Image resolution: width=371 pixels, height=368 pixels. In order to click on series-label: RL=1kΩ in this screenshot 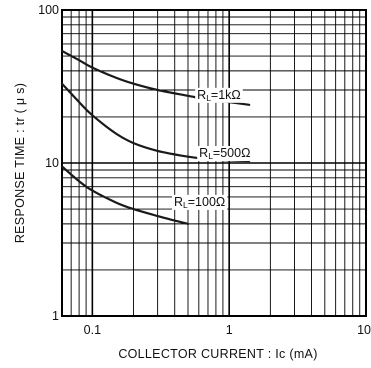, I will do `click(219, 95)`.